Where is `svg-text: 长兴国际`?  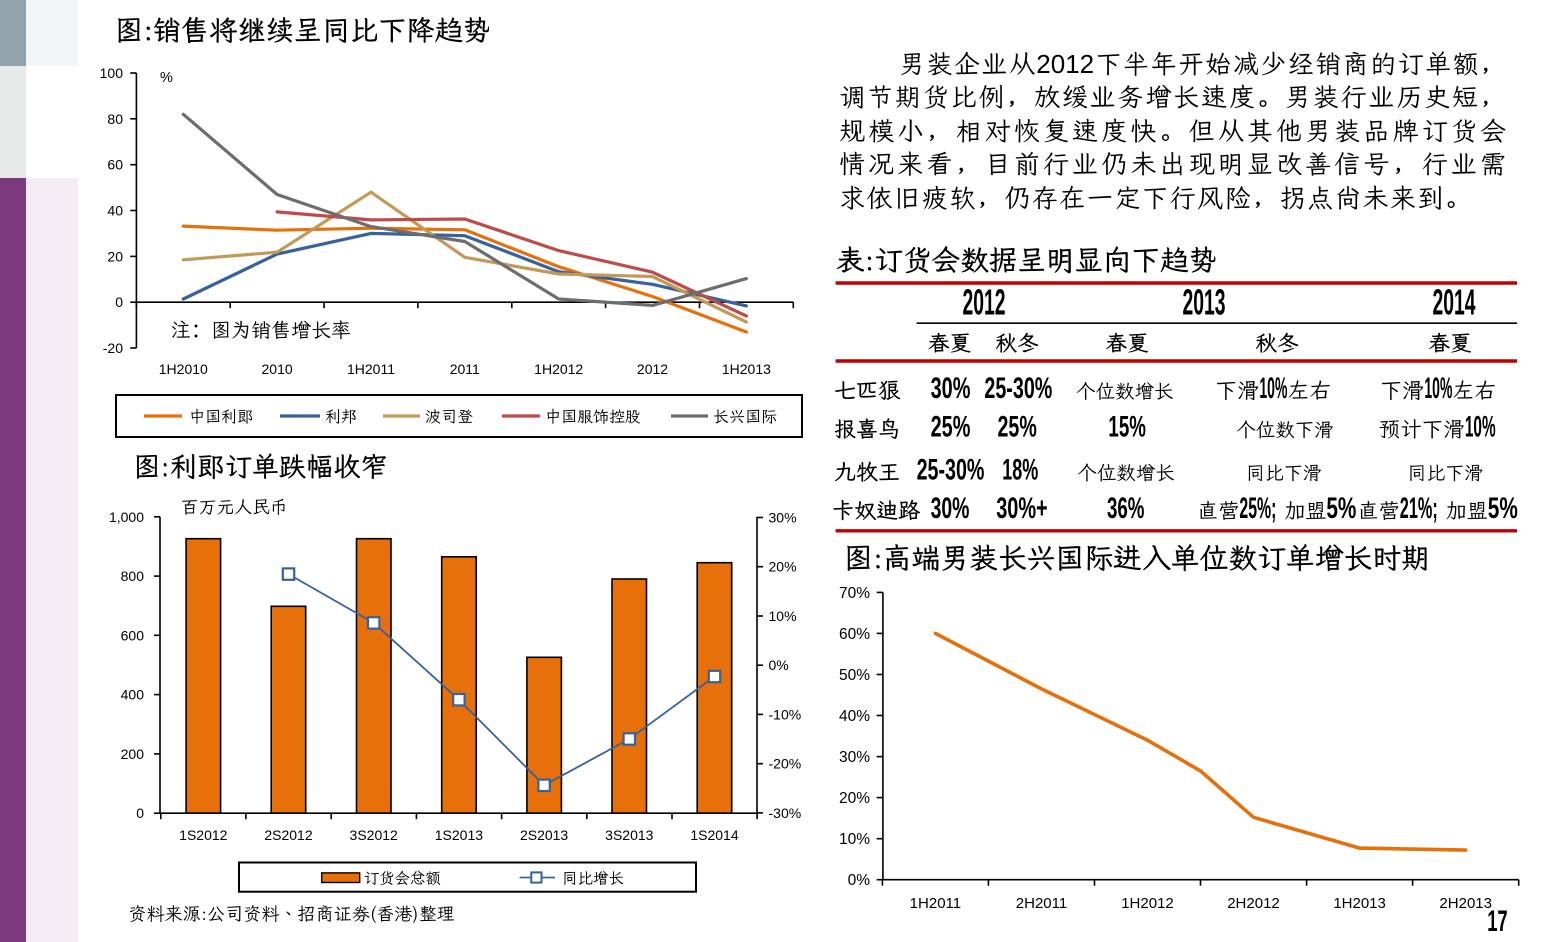 svg-text: 长兴国际 is located at coordinates (745, 416).